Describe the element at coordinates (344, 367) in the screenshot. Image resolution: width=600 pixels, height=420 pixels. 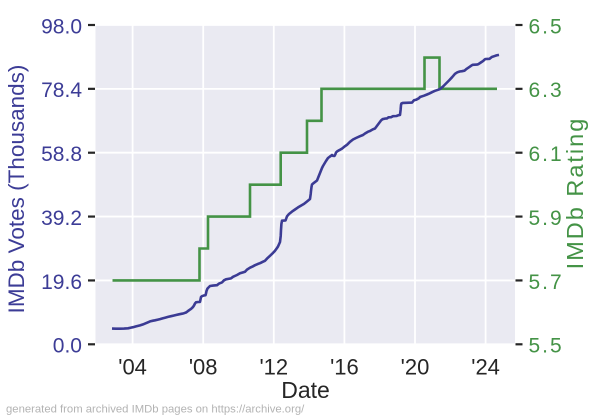
I see `svg-text: '16` at that location.